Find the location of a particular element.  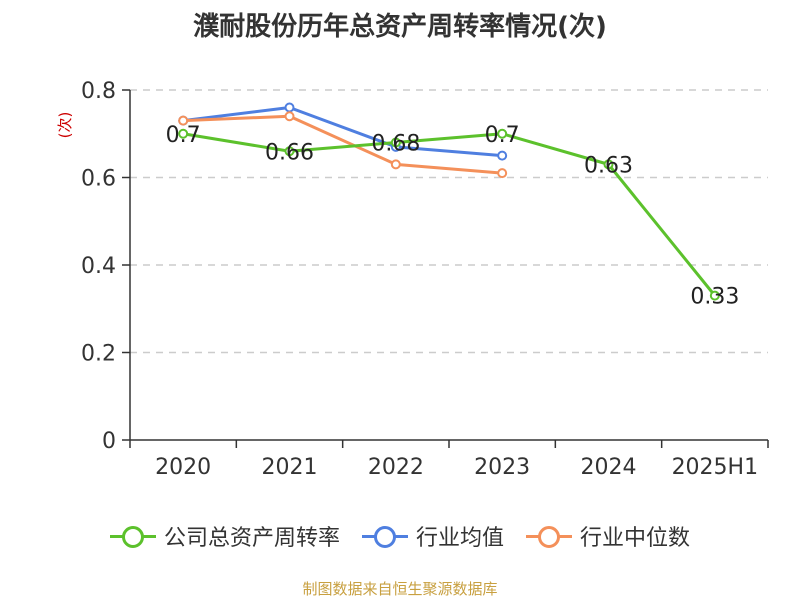

legend-swatch-company is located at coordinates (132, 537).